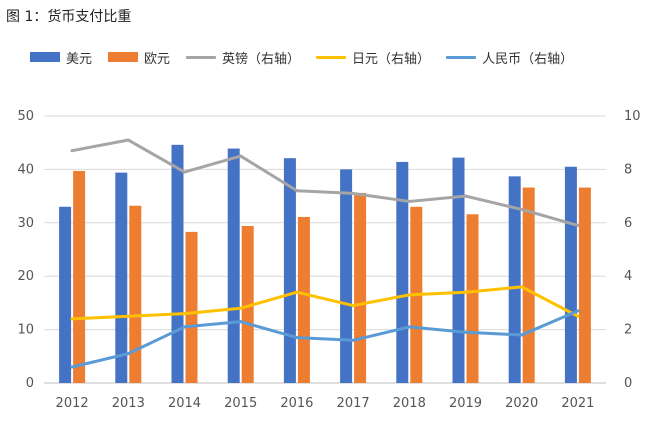 The image size is (663, 424). Describe the element at coordinates (628, 330) in the screenshot. I see `right-axis-tick-label: 2` at that location.